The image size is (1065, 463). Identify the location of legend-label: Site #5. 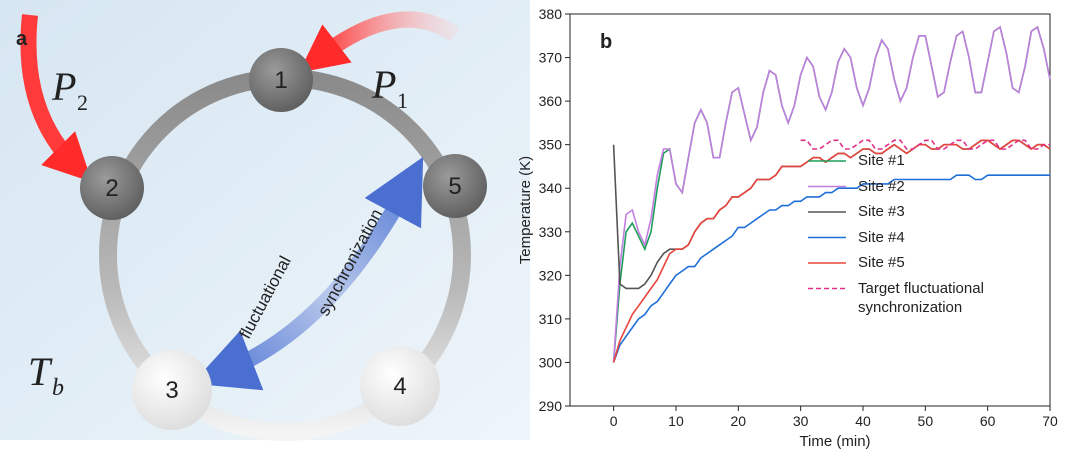
(881, 262).